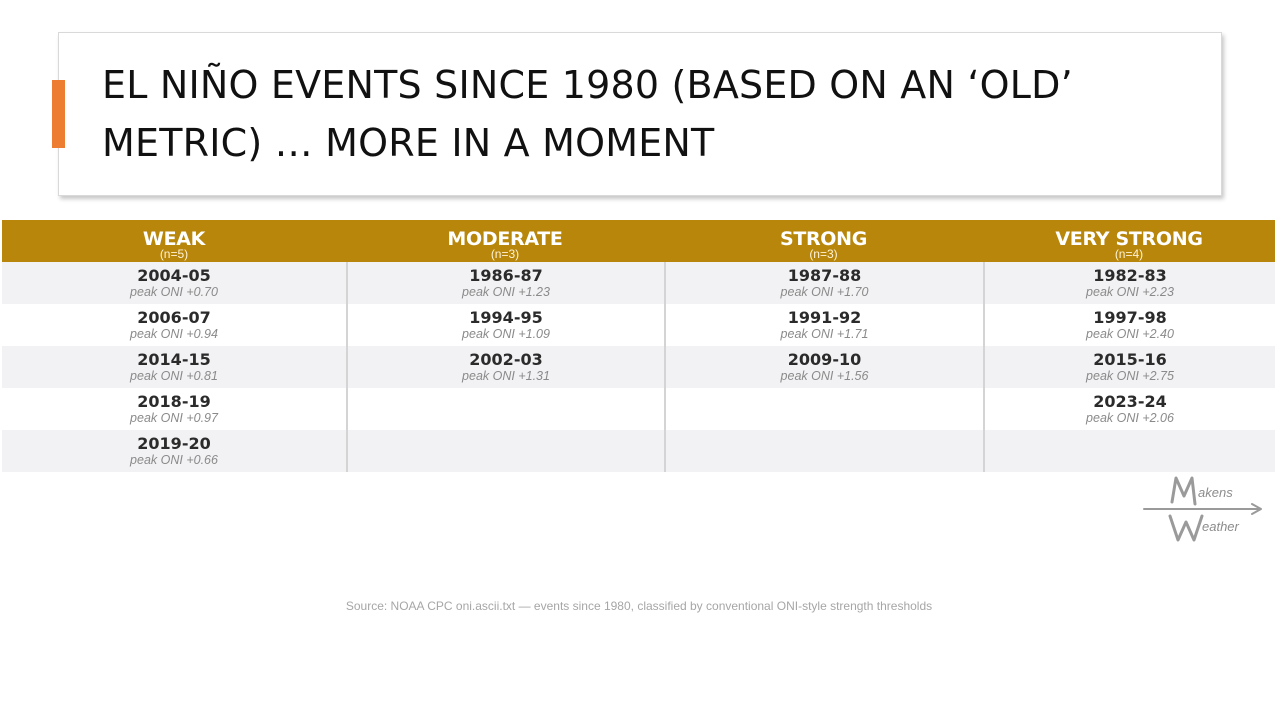 This screenshot has width=1280, height=720. I want to click on event-years: 2018-19, so click(174, 401).